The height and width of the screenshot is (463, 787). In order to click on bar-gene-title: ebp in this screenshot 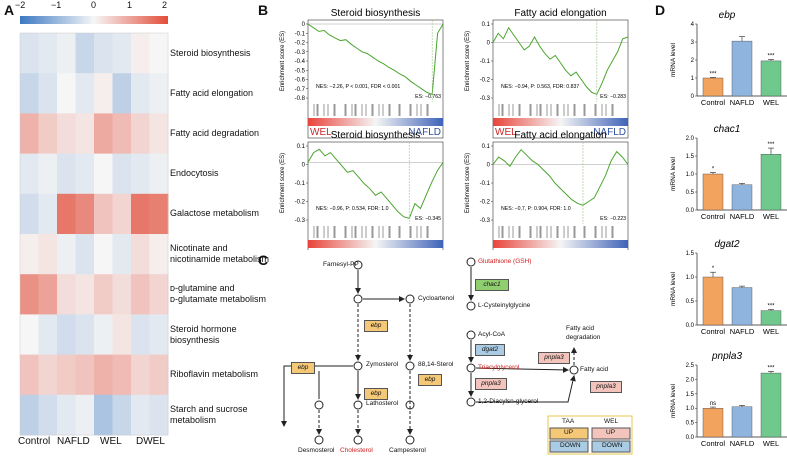, I will do `click(727, 15)`.